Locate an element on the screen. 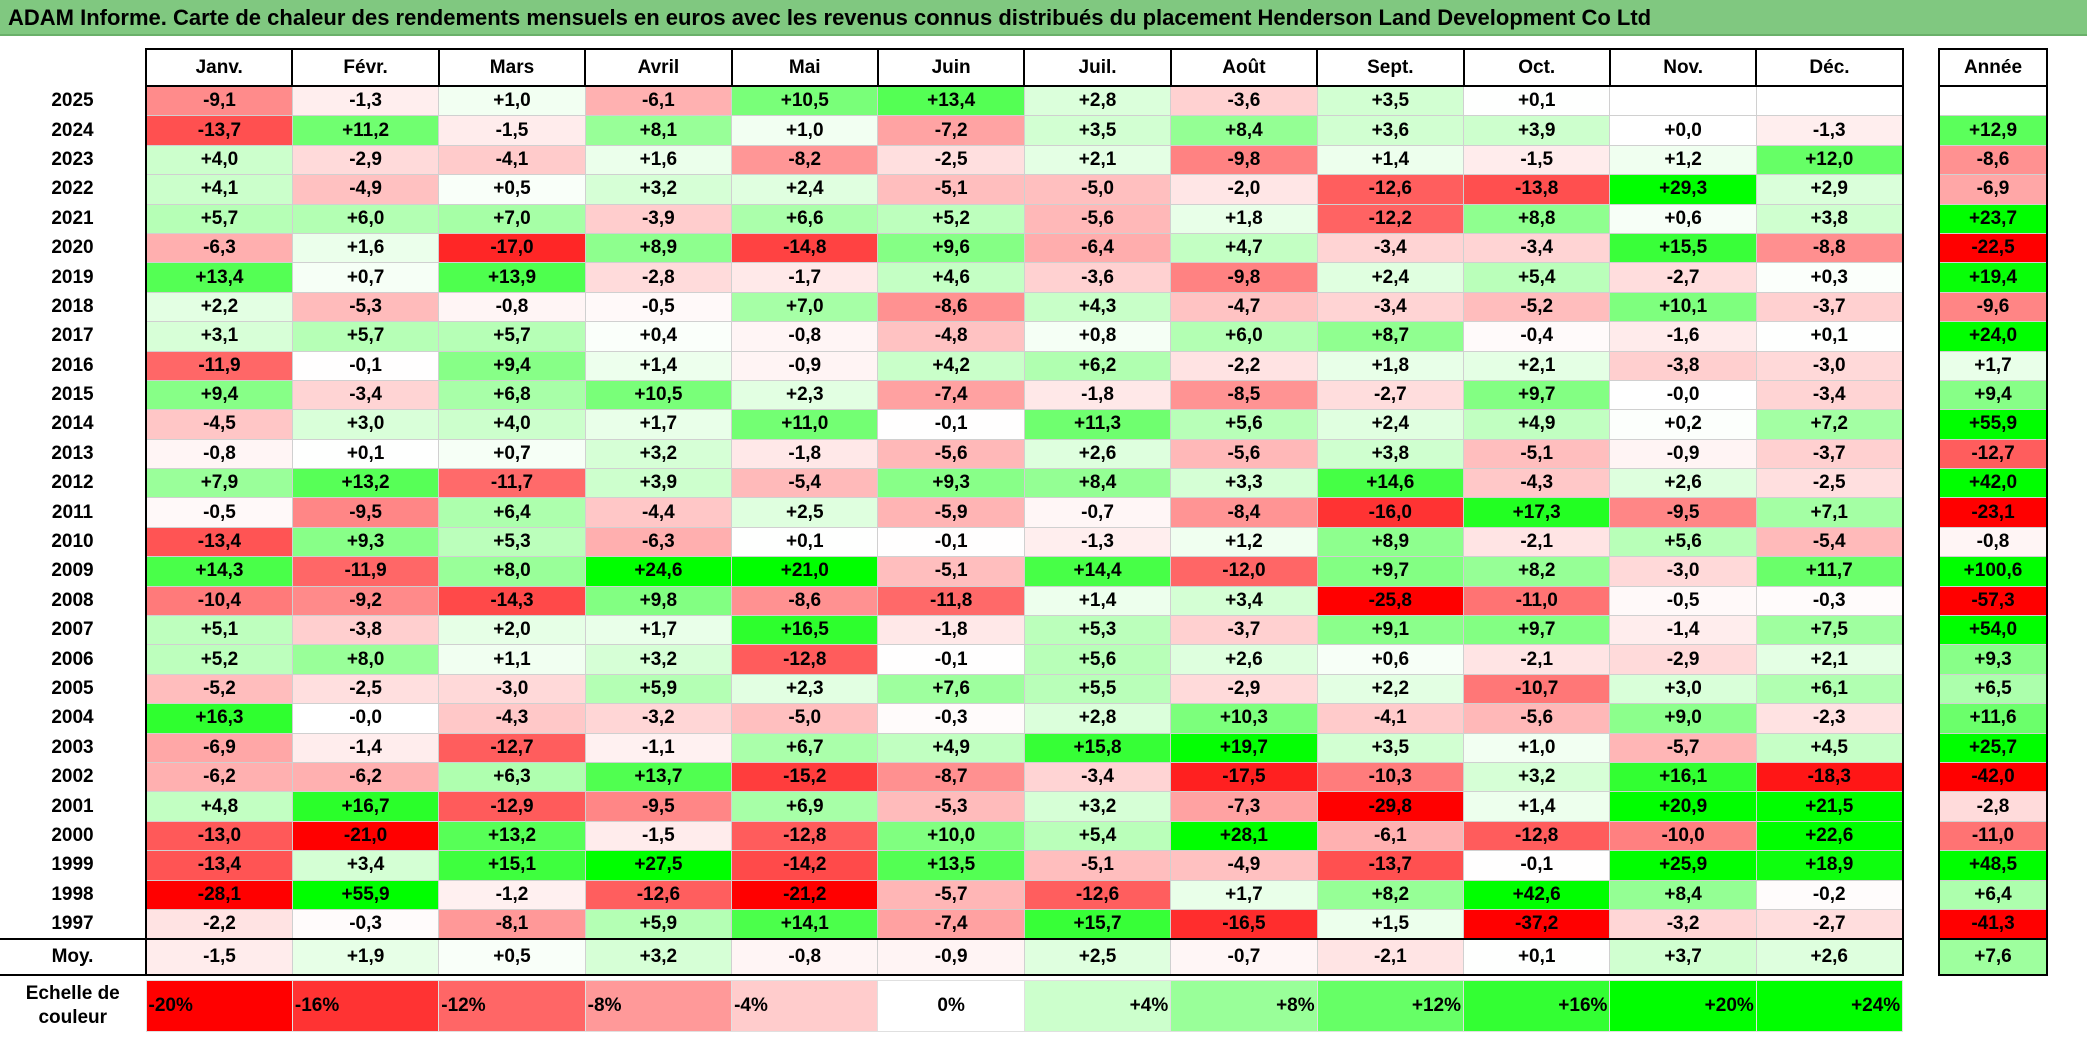 This screenshot has width=2087, height=1037. heatmap-cell: +0,7 is located at coordinates (365, 277).